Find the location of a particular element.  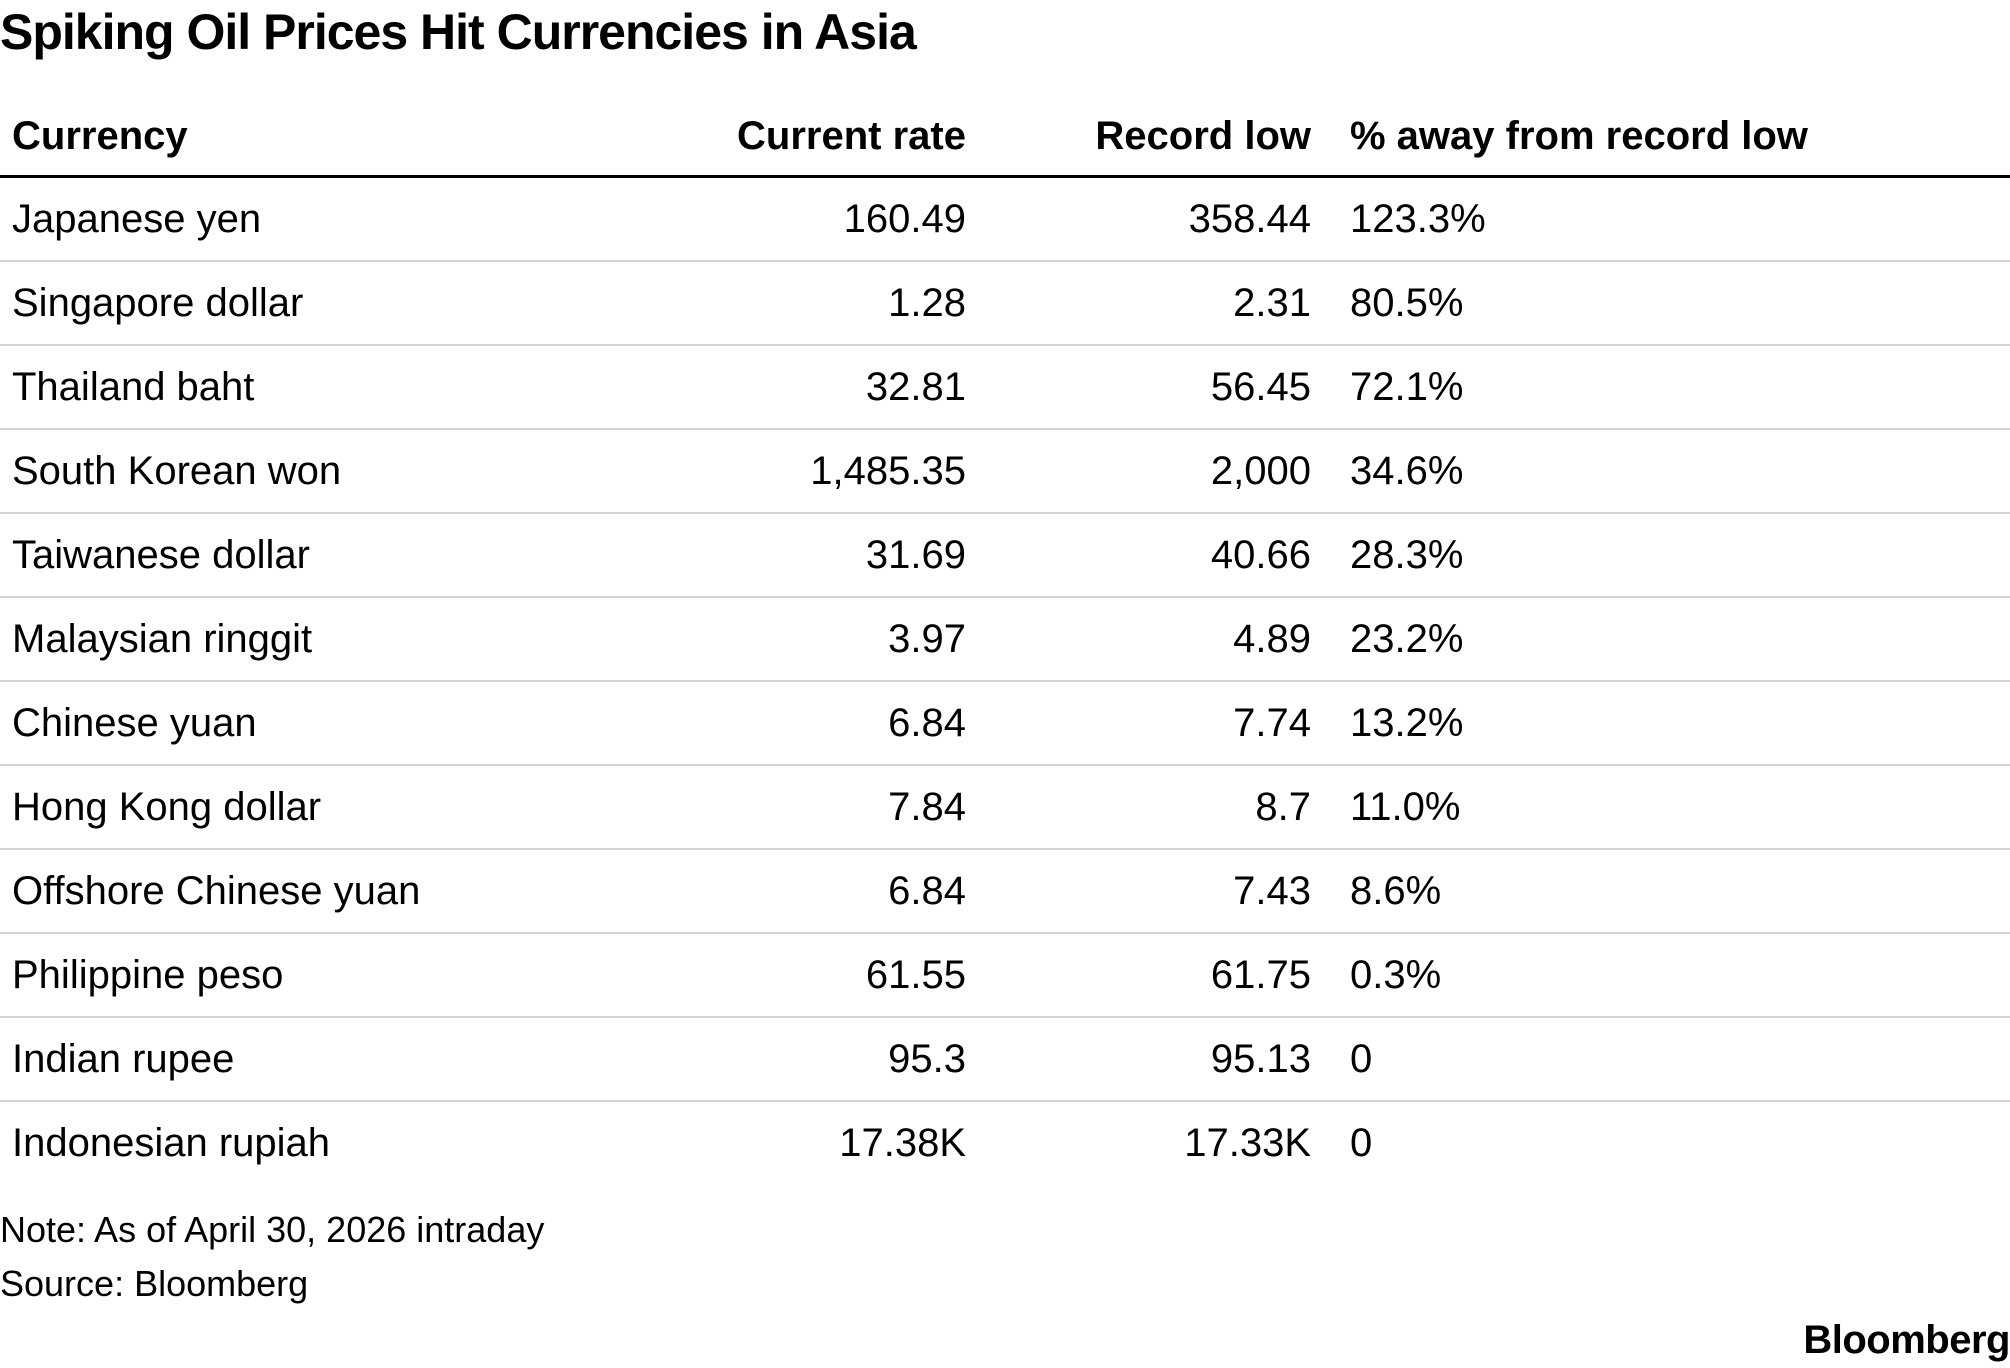

cell-pct-away: 11.0% is located at coordinates (1662, 807).